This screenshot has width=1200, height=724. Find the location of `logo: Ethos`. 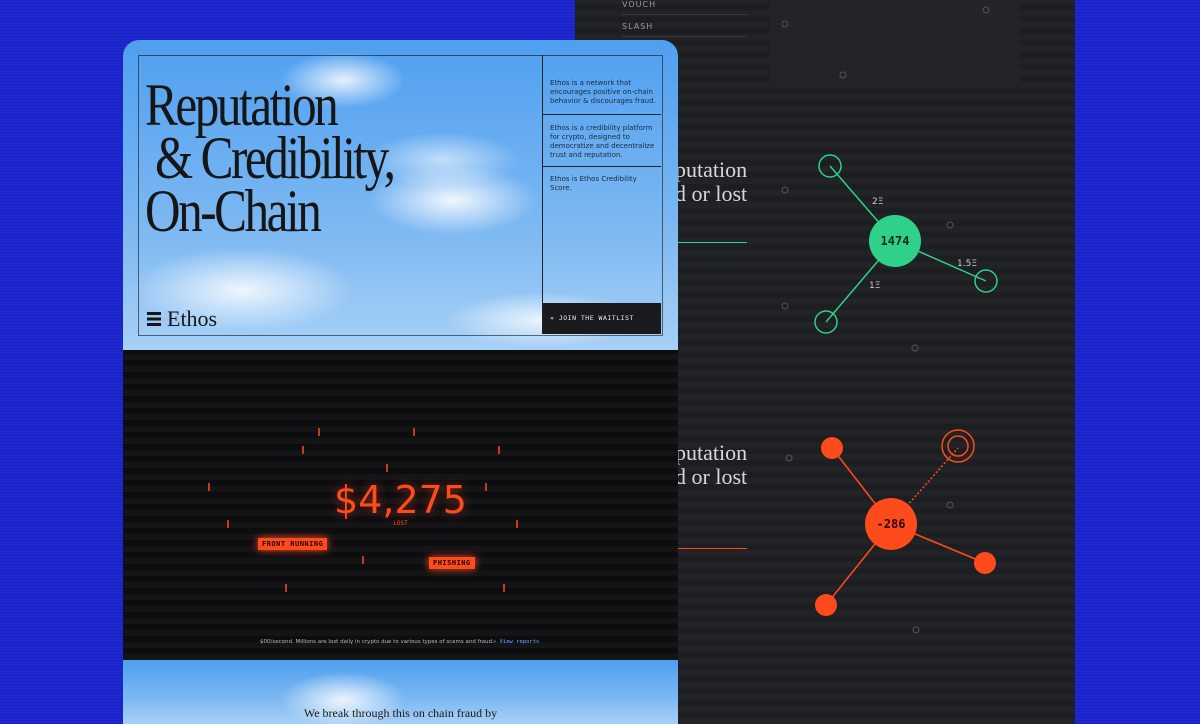

logo: Ethos is located at coordinates (192, 318).